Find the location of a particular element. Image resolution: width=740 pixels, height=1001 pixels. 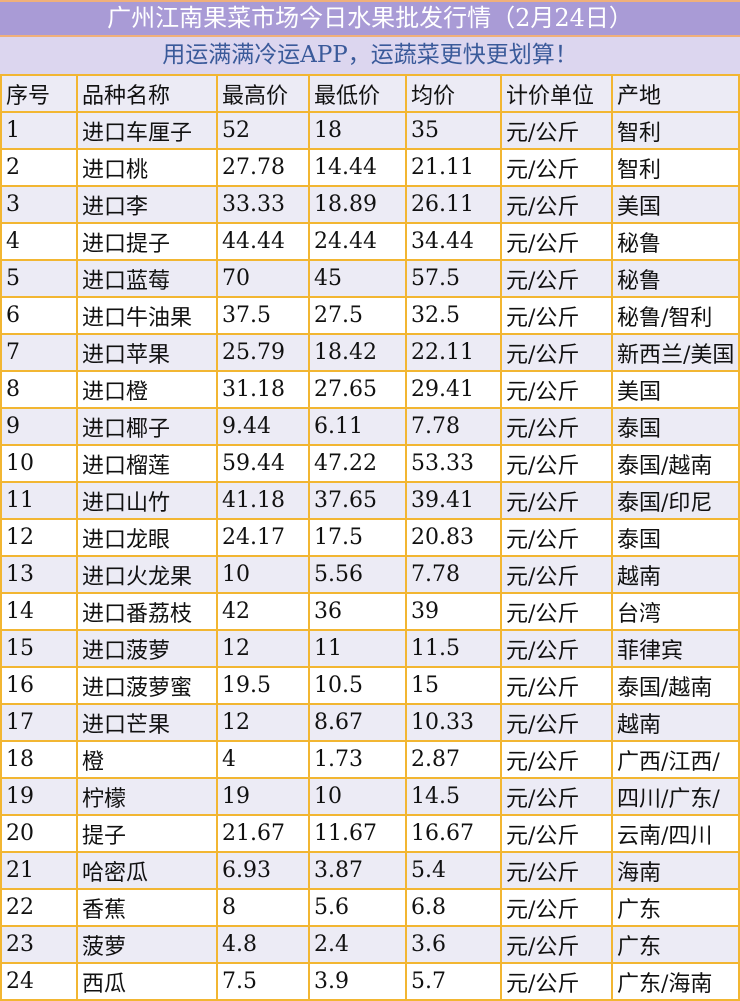

cell-index: 13 is located at coordinates (39, 574).